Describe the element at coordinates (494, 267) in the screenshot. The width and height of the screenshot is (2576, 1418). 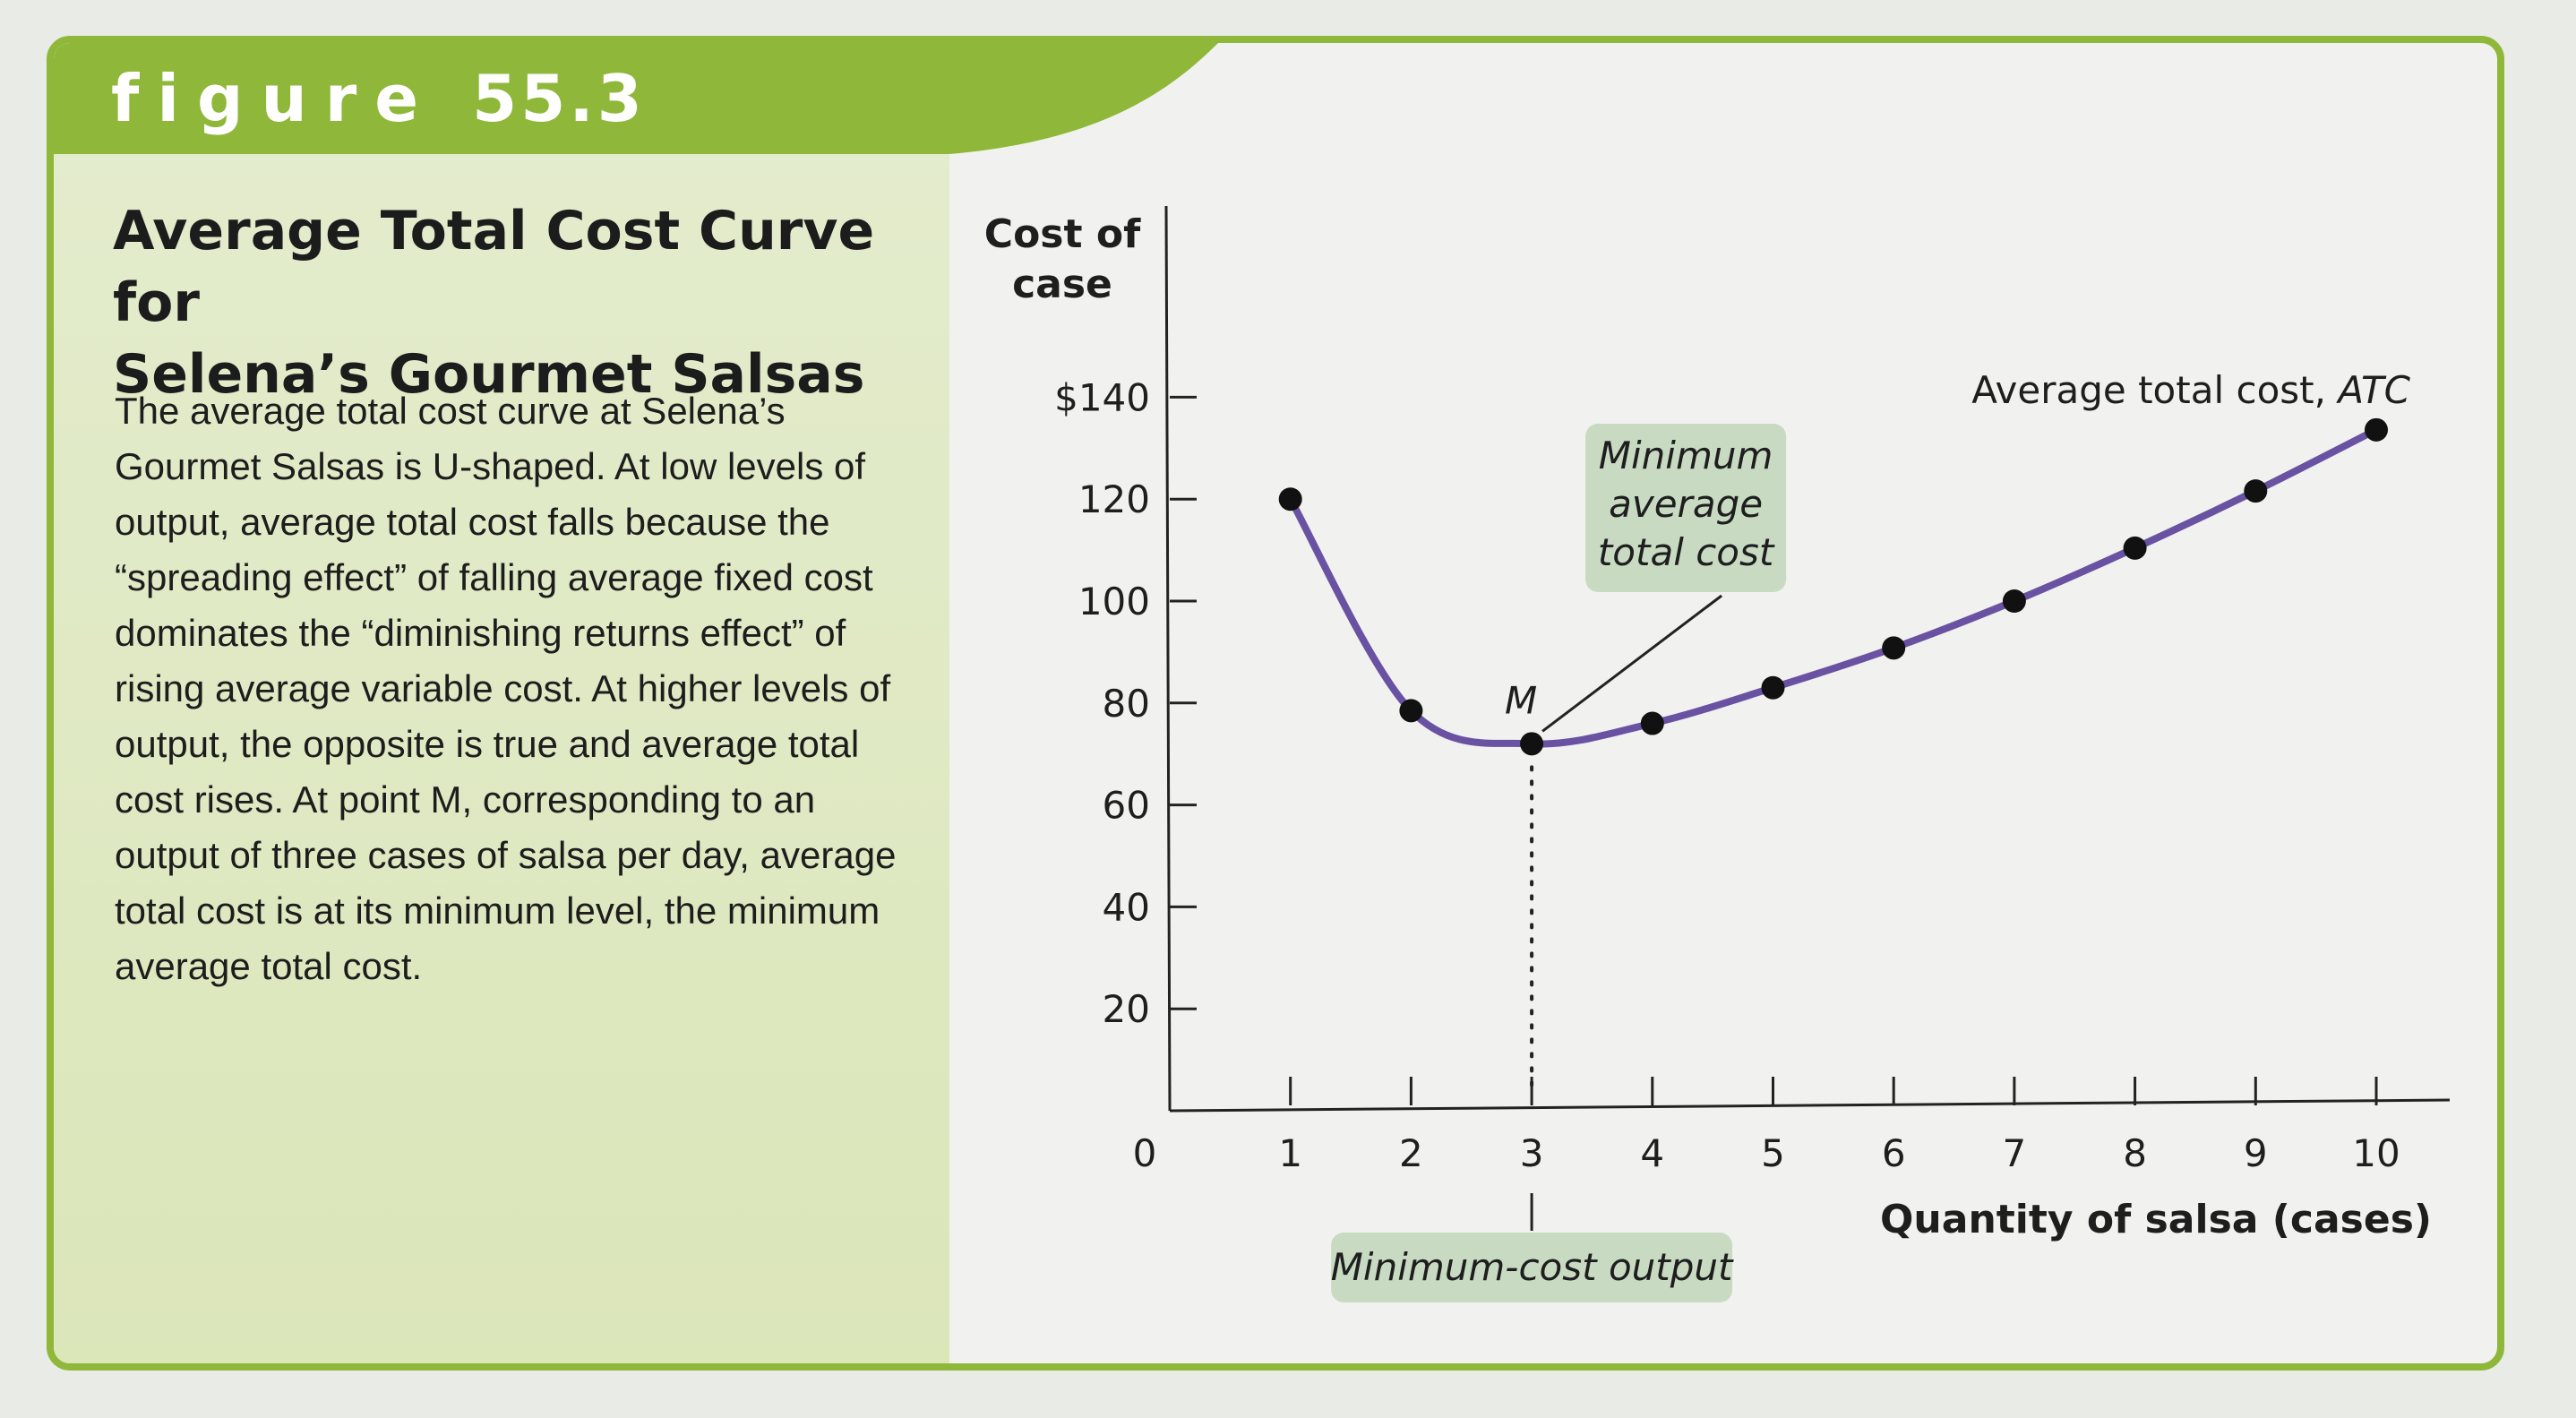
I see `figure-title-line1: Average Total Cost Curve for` at that location.